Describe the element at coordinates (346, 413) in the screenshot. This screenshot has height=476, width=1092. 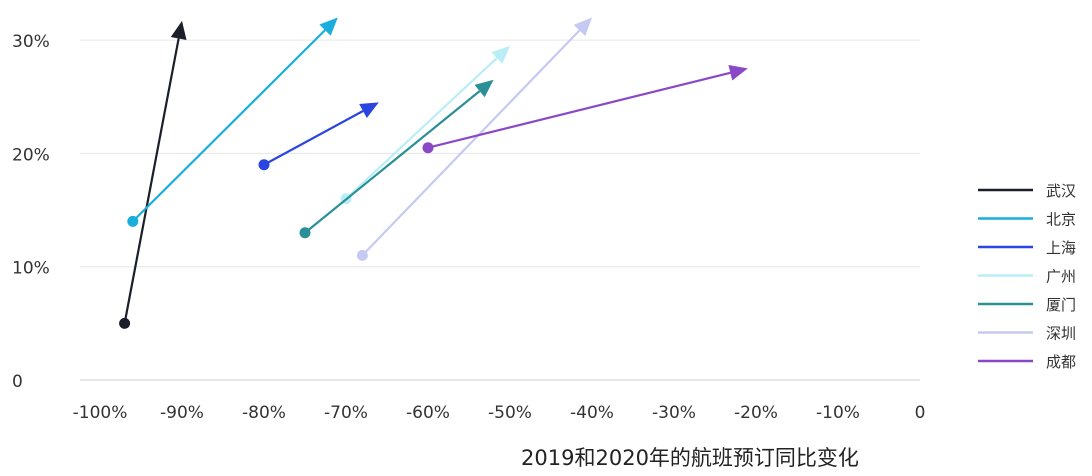
I see `x-tick-label: -70%` at that location.